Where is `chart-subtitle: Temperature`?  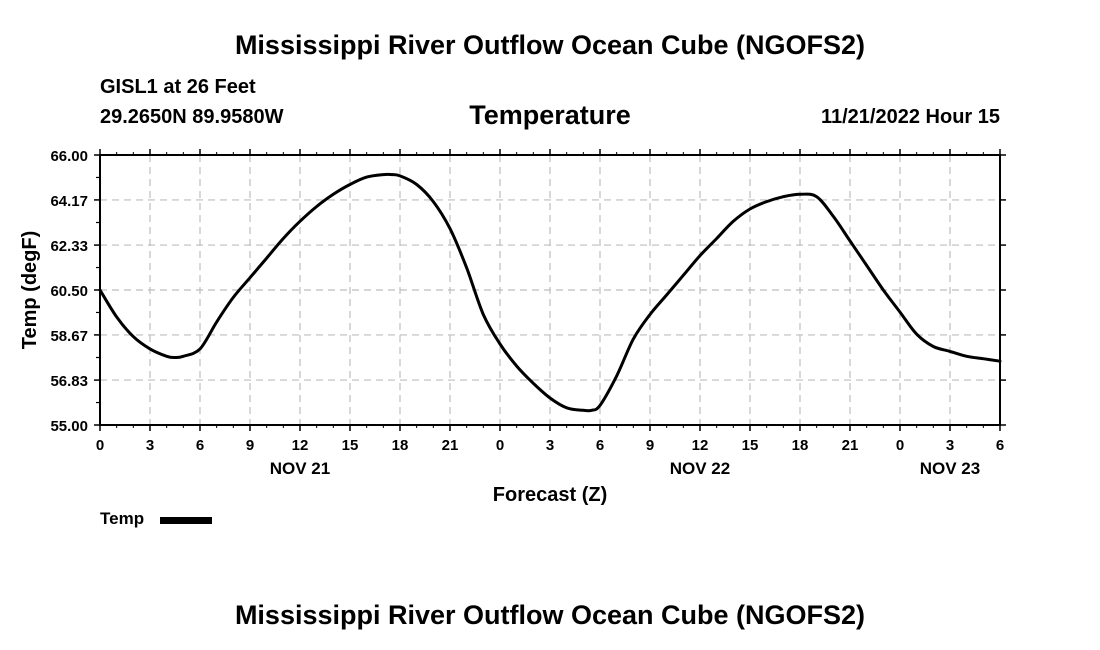 chart-subtitle: Temperature is located at coordinates (550, 115).